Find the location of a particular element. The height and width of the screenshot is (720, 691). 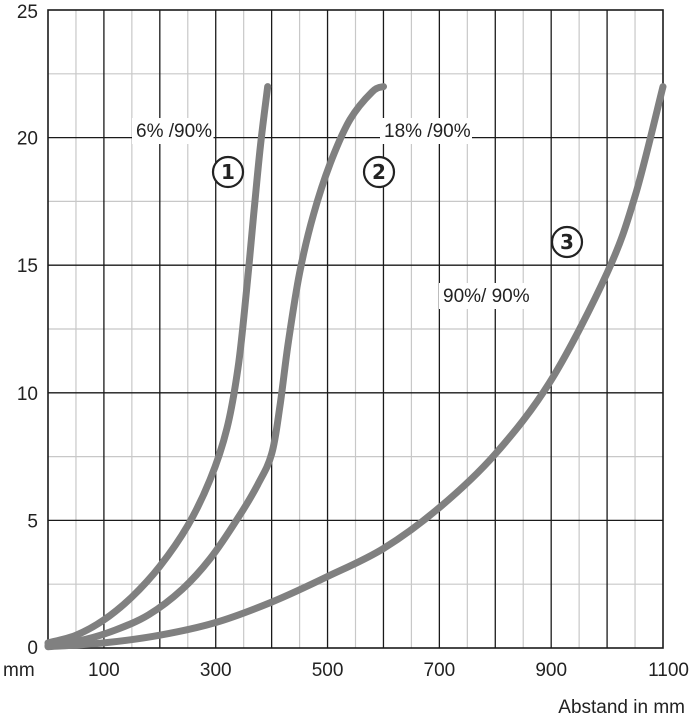

x-tick-label: 300 is located at coordinates (216, 670).